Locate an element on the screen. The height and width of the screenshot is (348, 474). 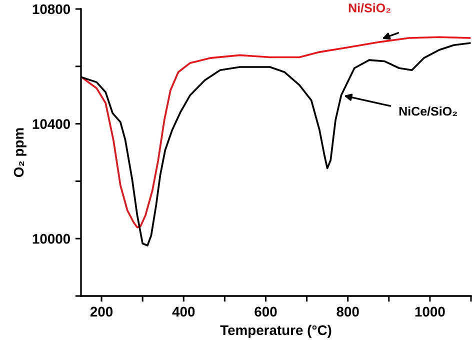
x-tick-label: 400 is located at coordinates (183, 311).